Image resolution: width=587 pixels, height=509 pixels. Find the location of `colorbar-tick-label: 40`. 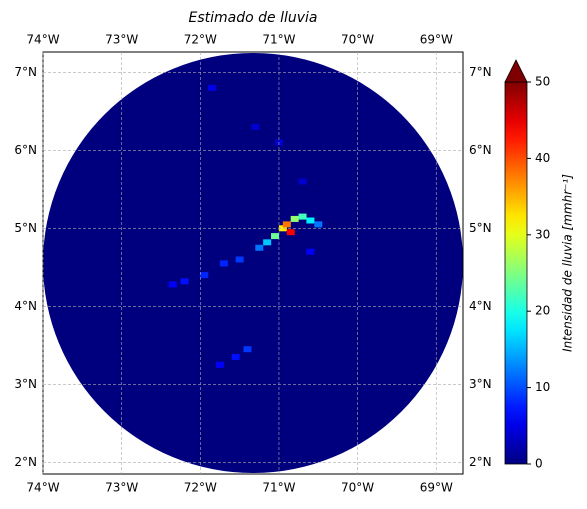

colorbar-tick-label: 40 is located at coordinates (542, 158).